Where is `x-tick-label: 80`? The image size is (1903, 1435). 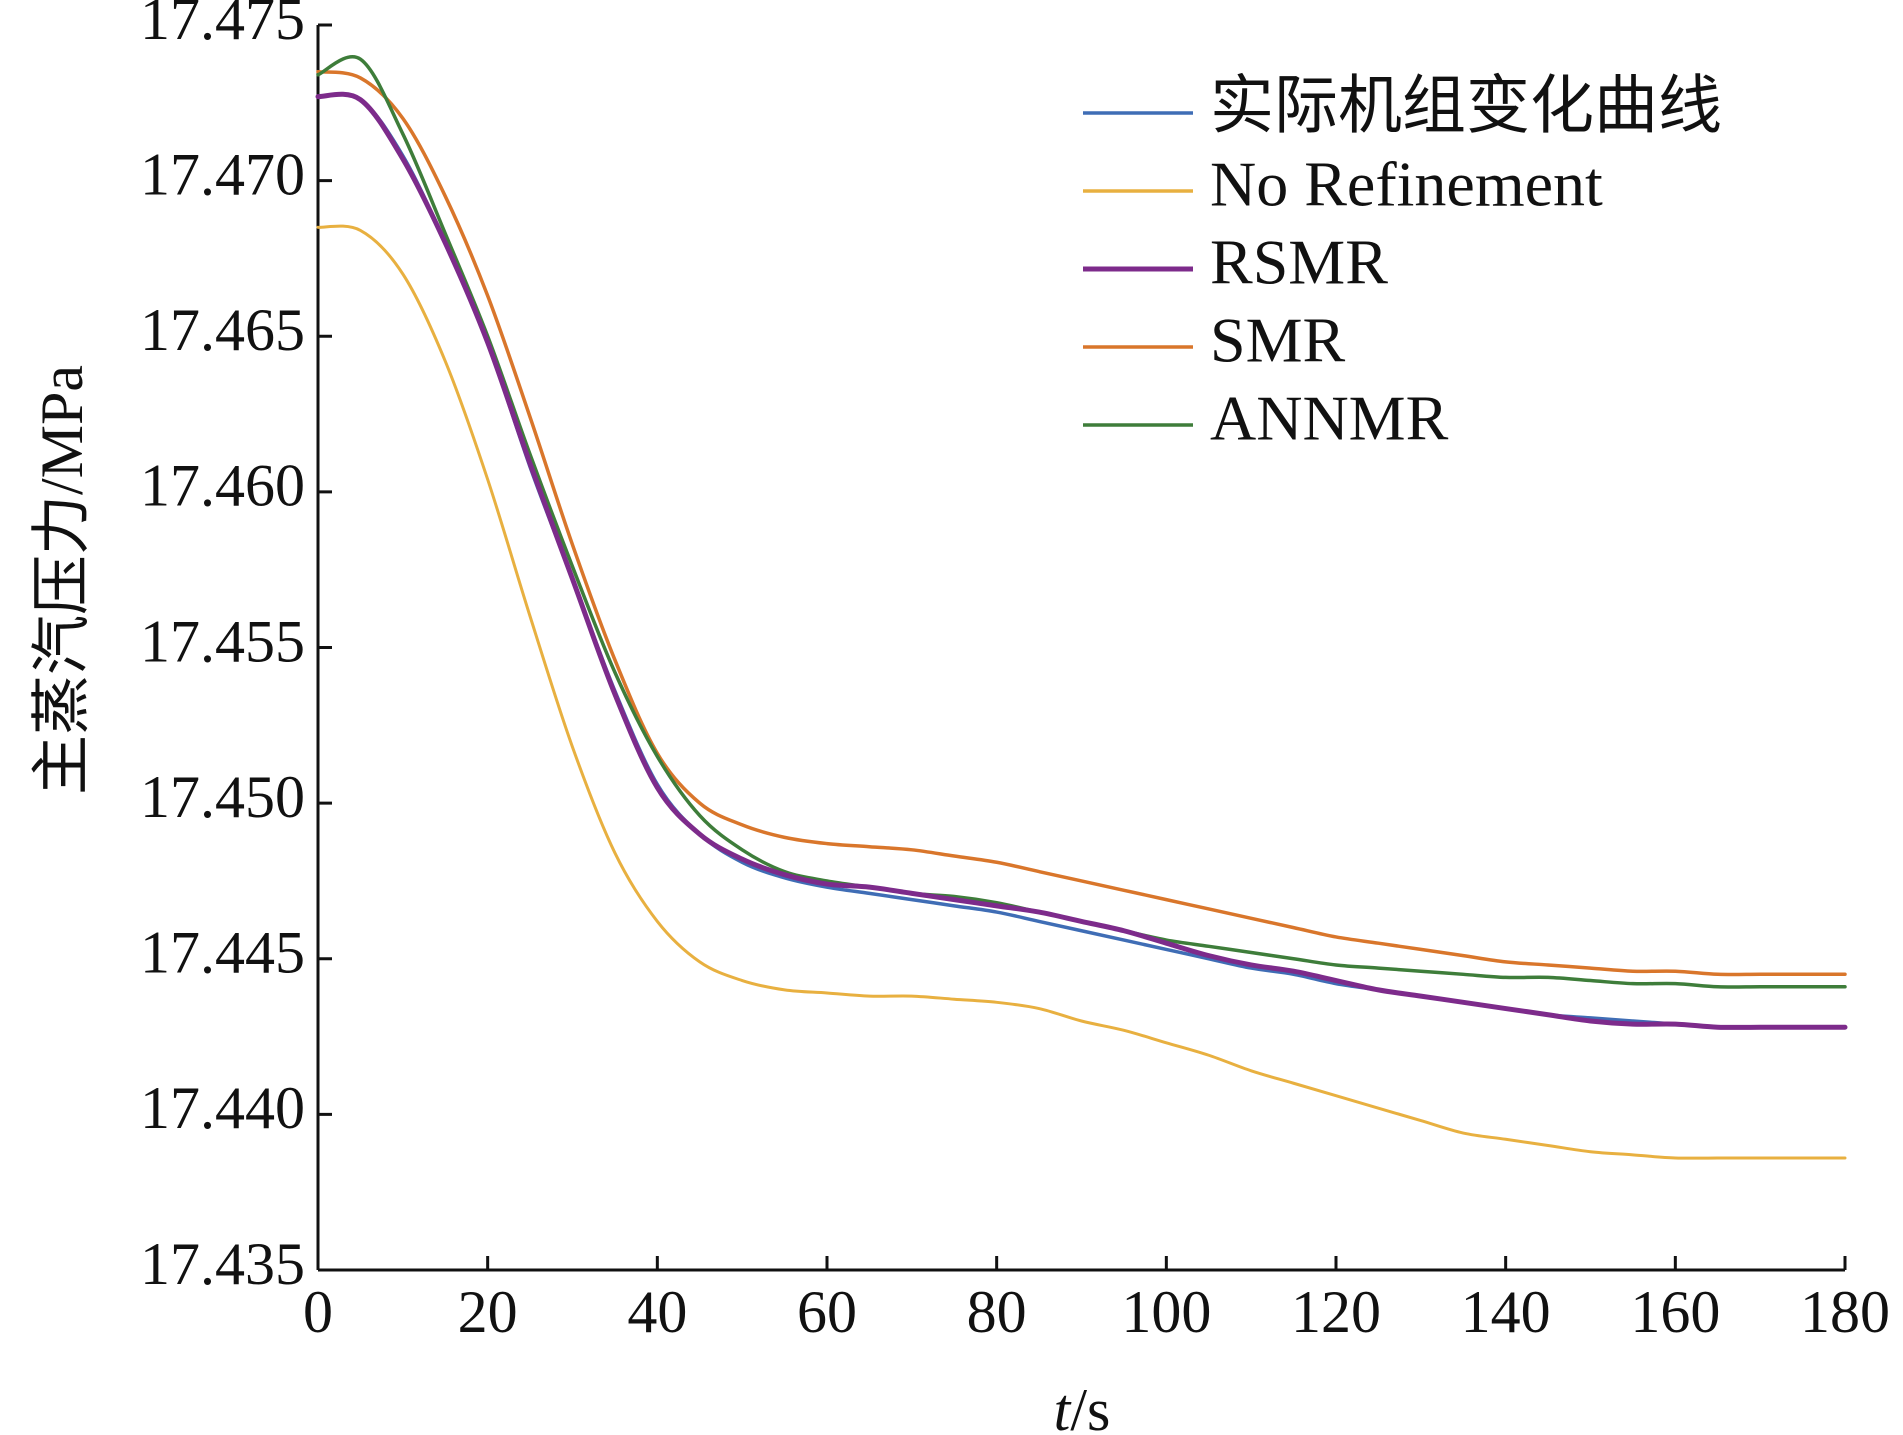
x-tick-label: 80 is located at coordinates (997, 1312).